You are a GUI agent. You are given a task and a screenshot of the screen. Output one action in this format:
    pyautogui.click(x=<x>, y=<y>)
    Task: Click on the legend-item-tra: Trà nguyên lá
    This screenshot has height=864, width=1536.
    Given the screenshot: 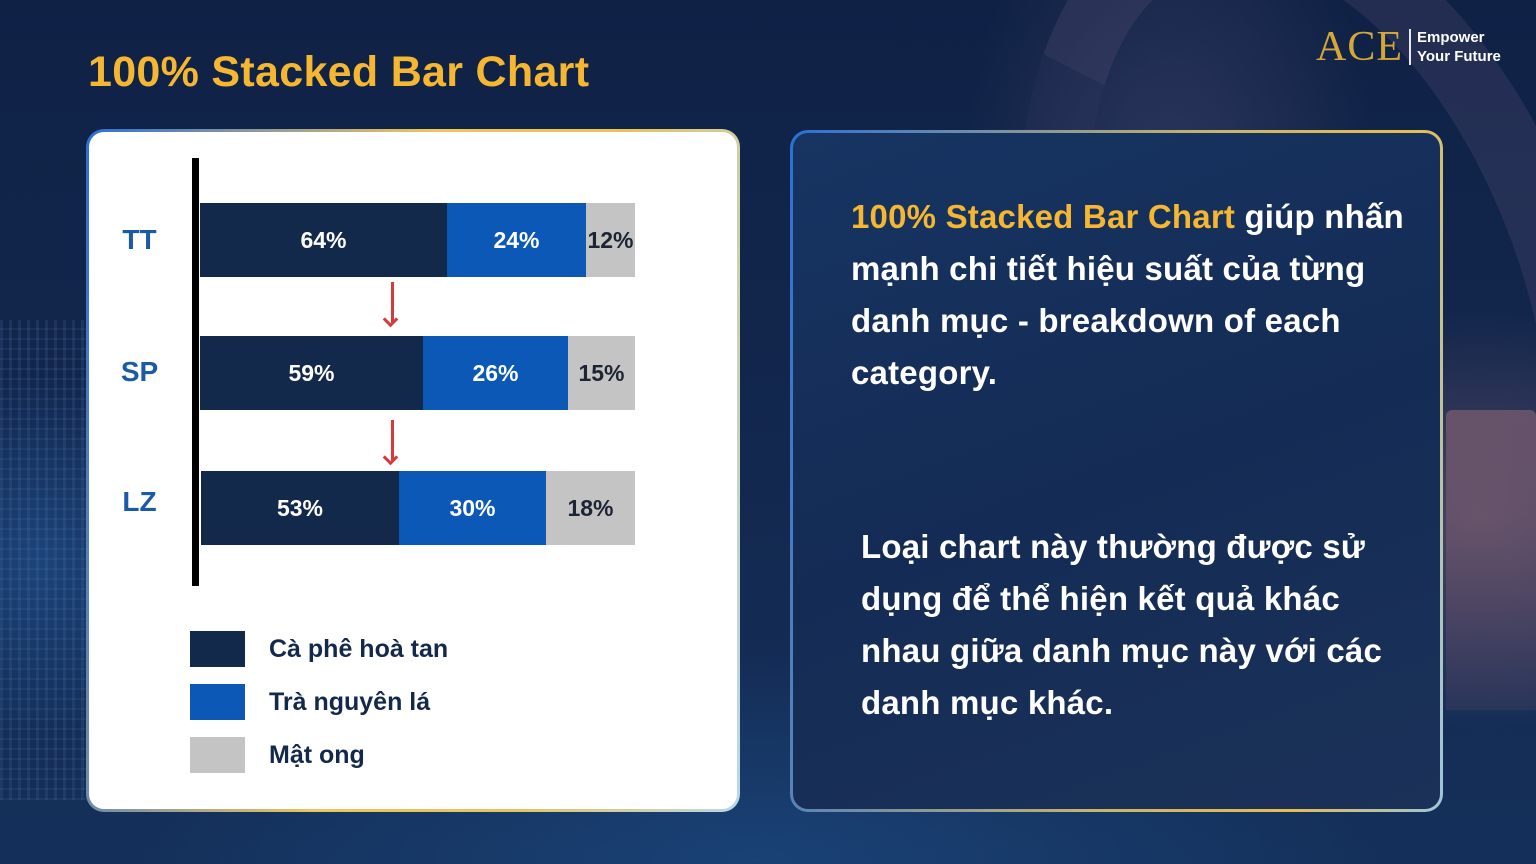 What is the action you would take?
    pyautogui.click(x=319, y=702)
    